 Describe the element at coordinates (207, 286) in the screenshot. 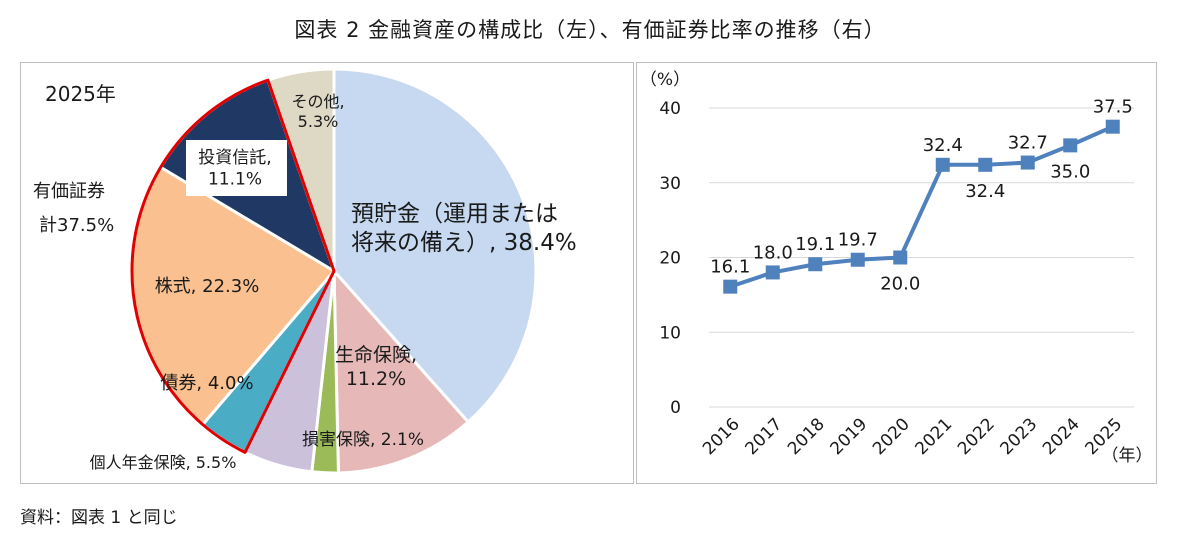

I see `slice-label: 株式, 22.3%` at that location.